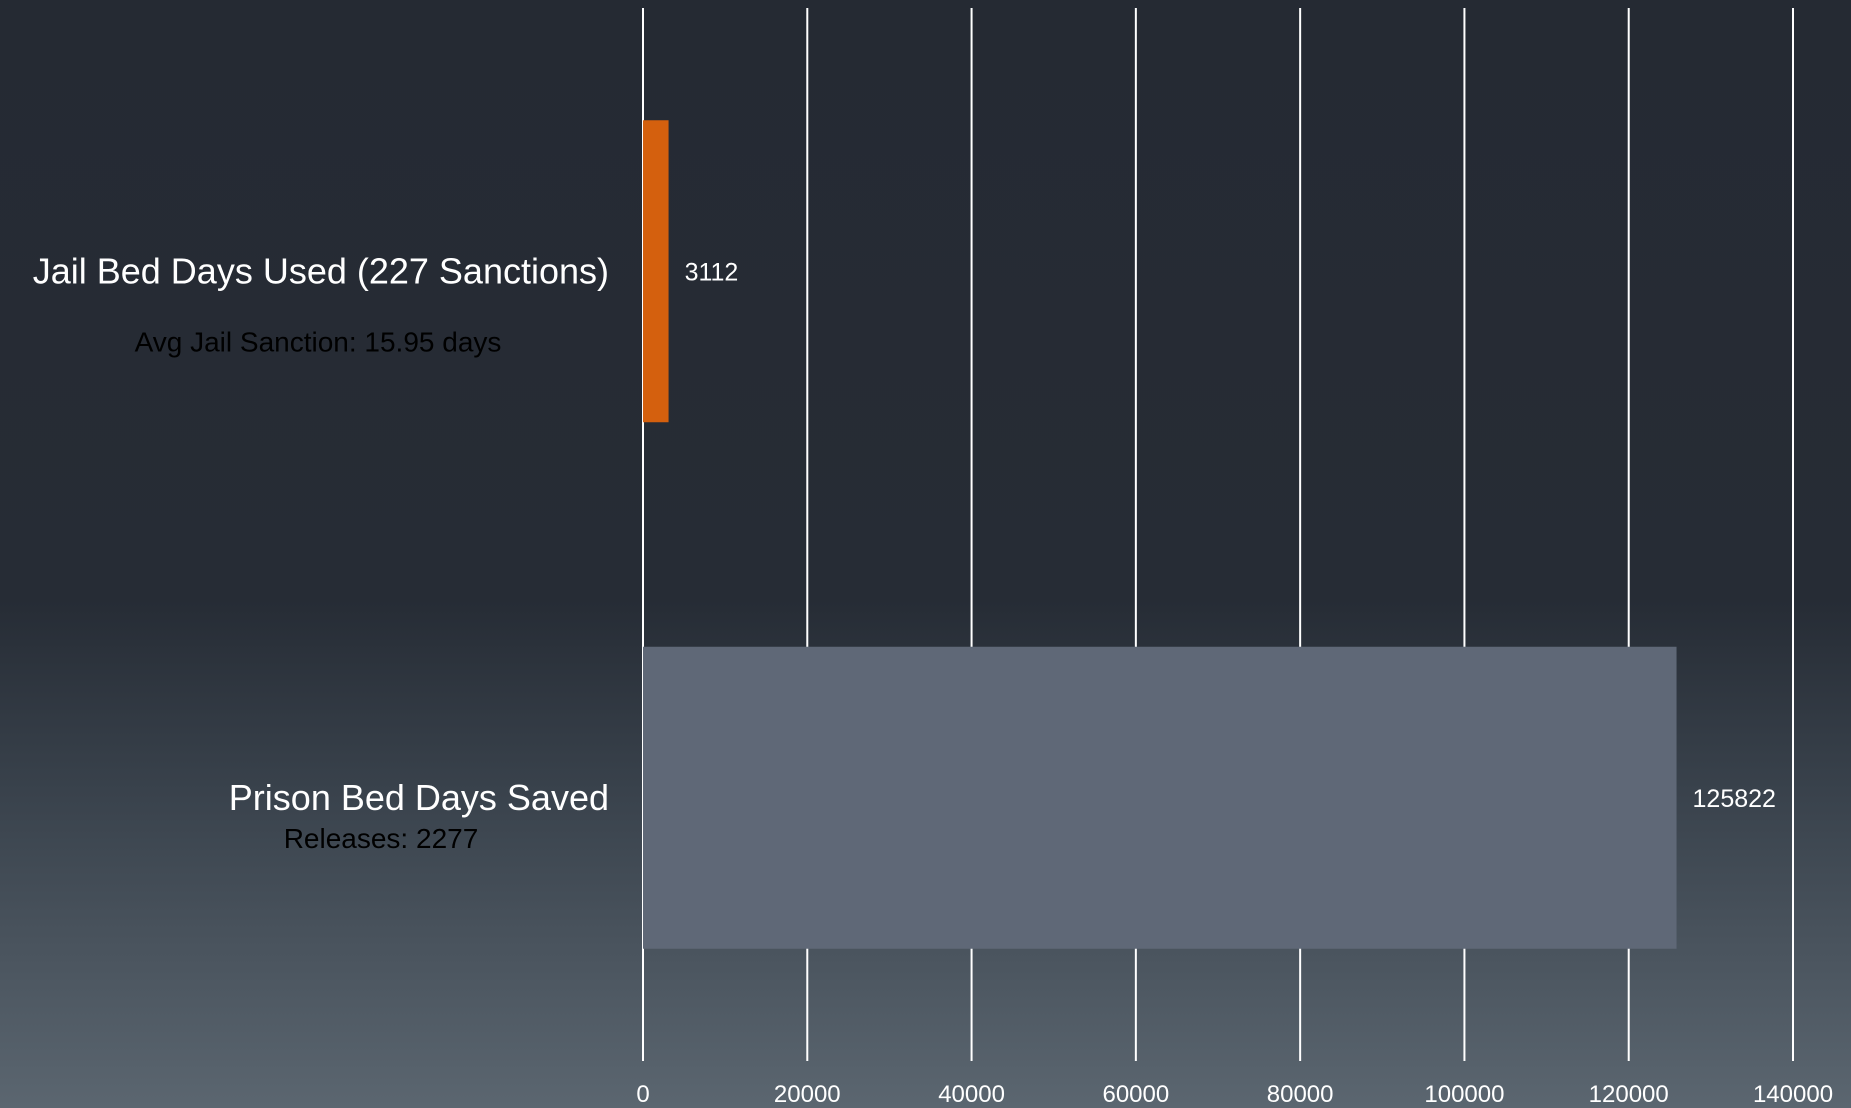 This screenshot has height=1108, width=1851. Describe the element at coordinates (1234, 1094) in the screenshot. I see `x-axis-ticks: 0 20000 40000 60000 80000 100000 120000 140000` at that location.